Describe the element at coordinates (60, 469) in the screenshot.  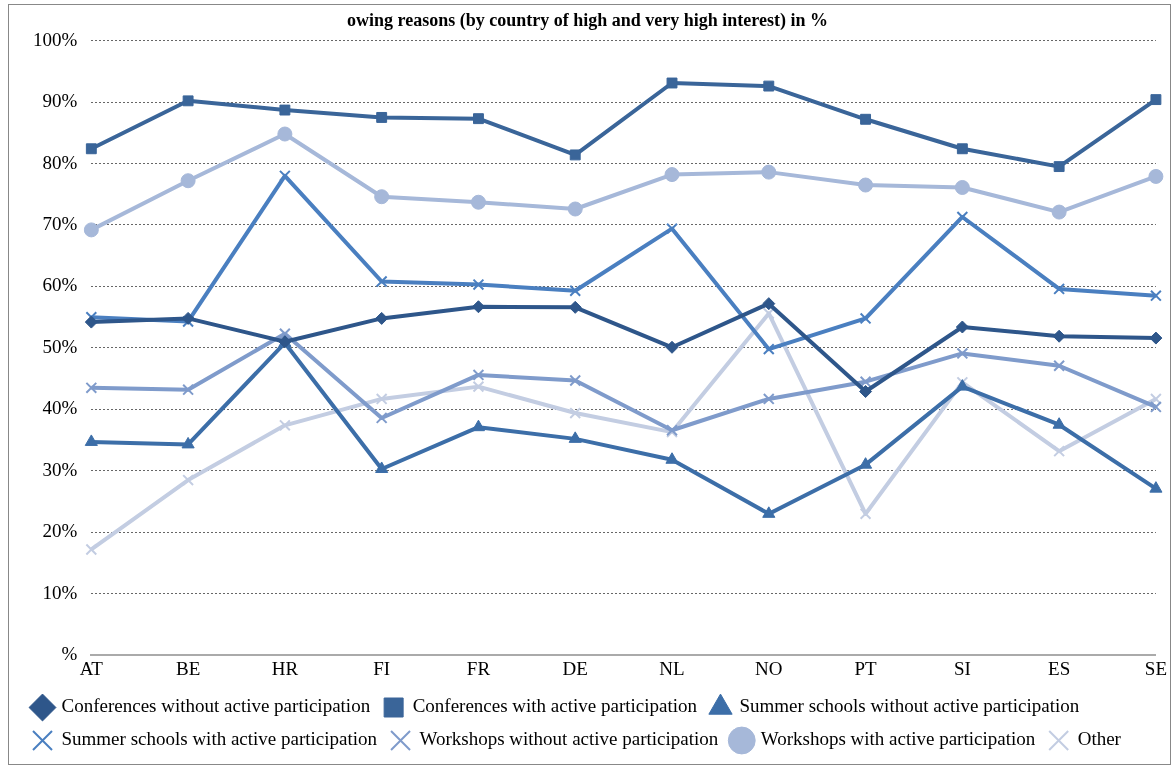
I see `y-tick-label: 30%` at that location.